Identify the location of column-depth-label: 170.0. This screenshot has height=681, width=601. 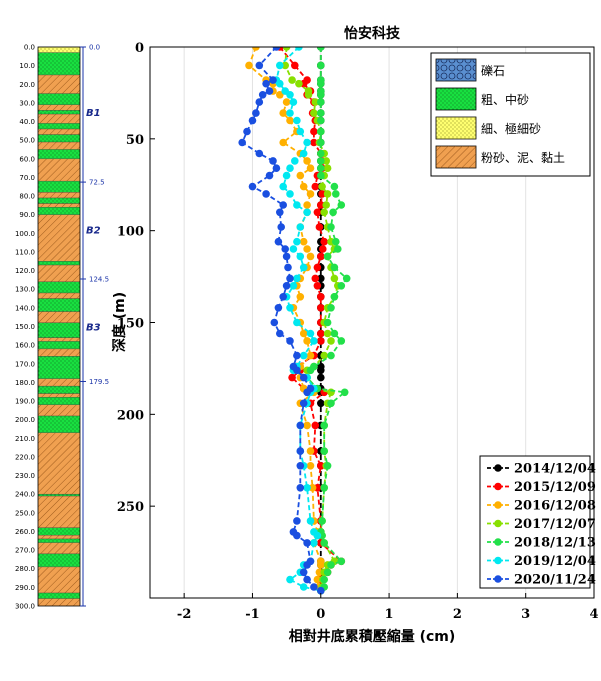
(25, 364).